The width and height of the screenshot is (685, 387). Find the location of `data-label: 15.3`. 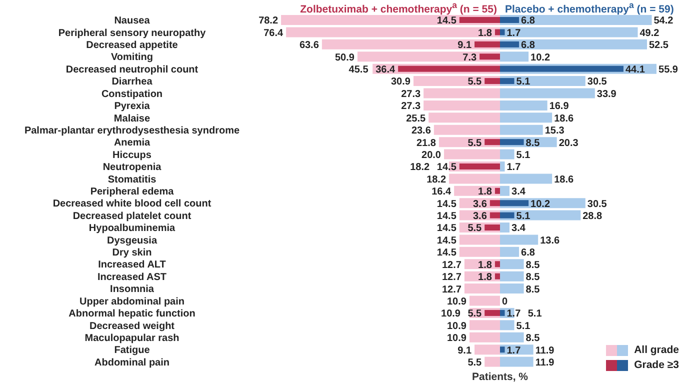

data-label: 15.3 is located at coordinates (554, 131).